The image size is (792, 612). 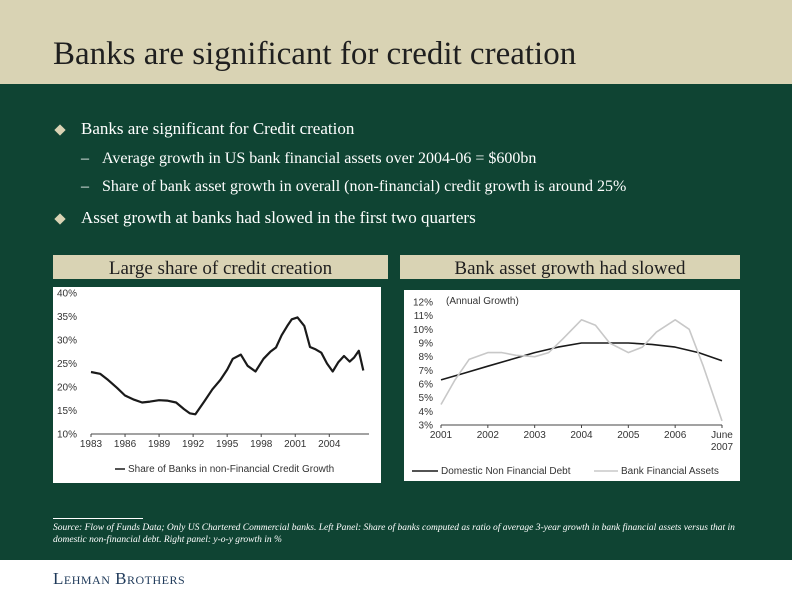 I want to click on x-tick-label: 1986, so click(x=125, y=444).